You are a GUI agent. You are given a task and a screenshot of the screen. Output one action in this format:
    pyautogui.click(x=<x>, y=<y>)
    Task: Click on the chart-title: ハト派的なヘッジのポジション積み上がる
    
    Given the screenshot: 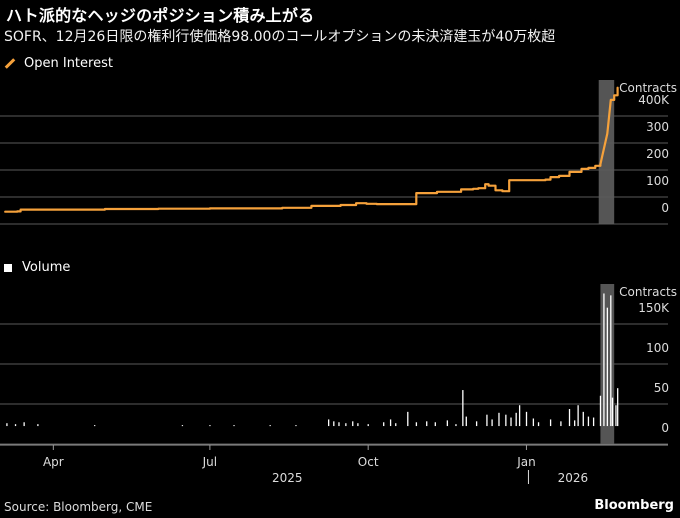 What is the action you would take?
    pyautogui.click(x=160, y=15)
    